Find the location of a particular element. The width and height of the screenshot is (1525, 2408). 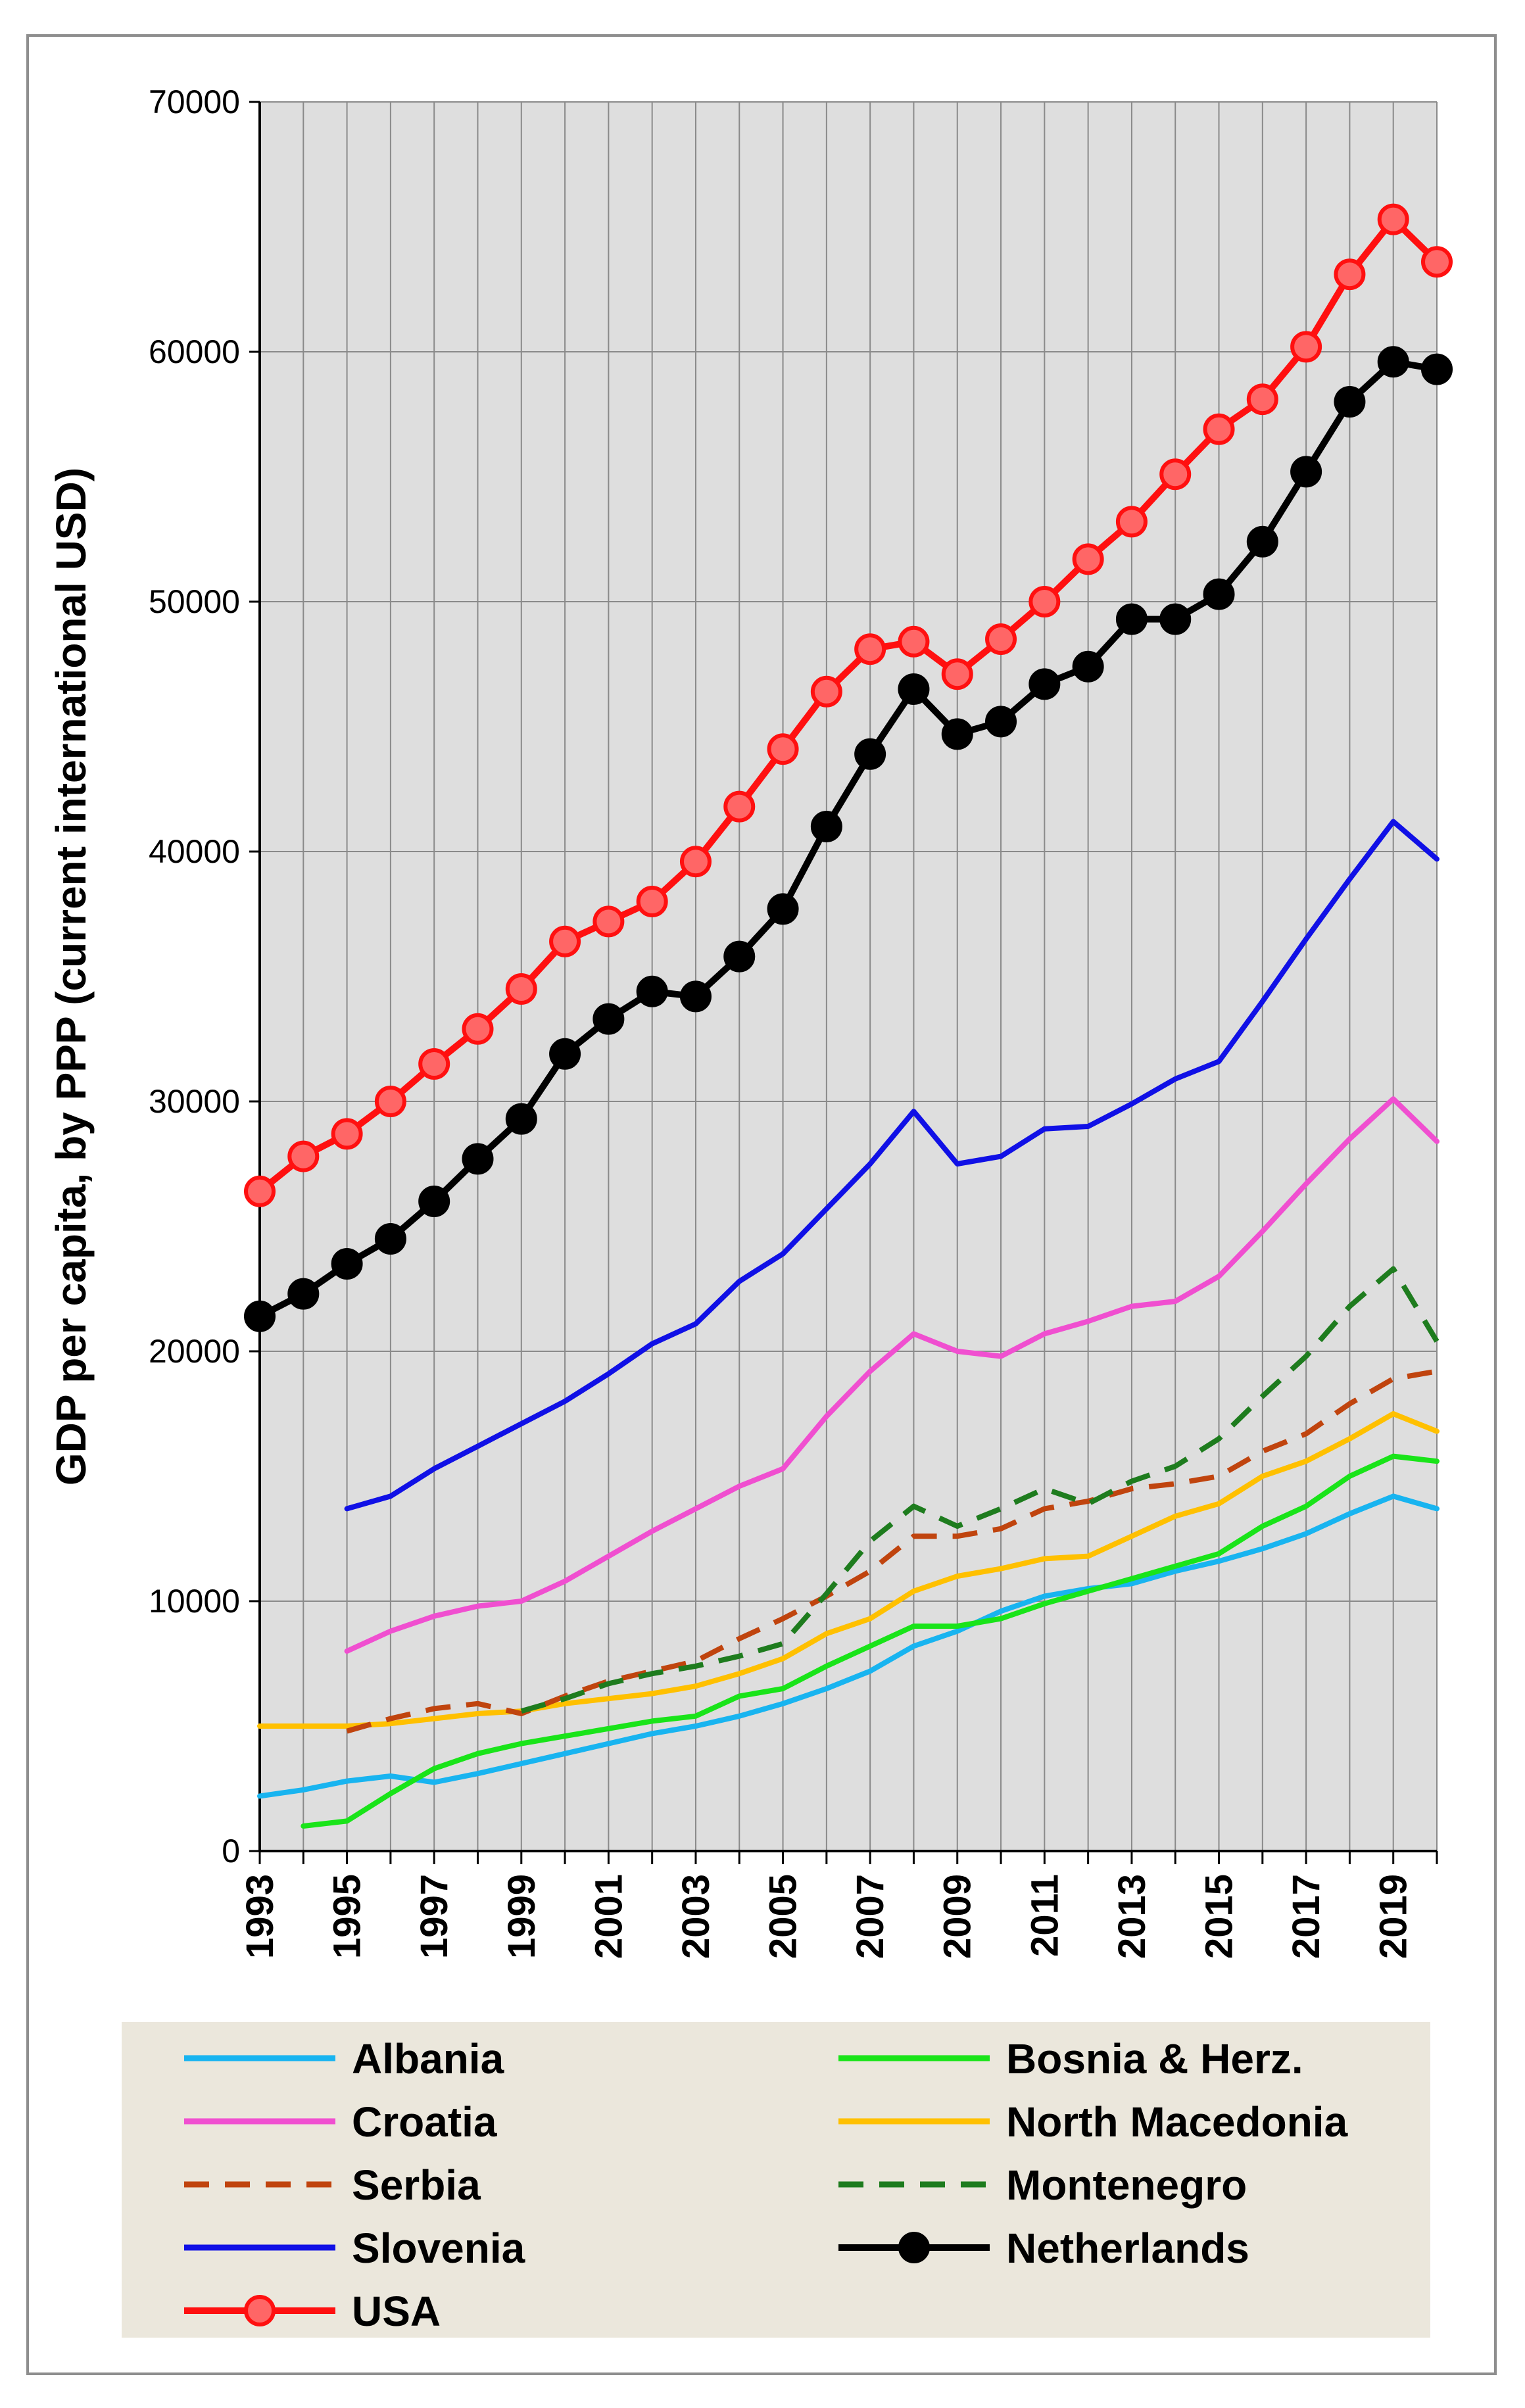

series-line-albania is located at coordinates (848, 1646).